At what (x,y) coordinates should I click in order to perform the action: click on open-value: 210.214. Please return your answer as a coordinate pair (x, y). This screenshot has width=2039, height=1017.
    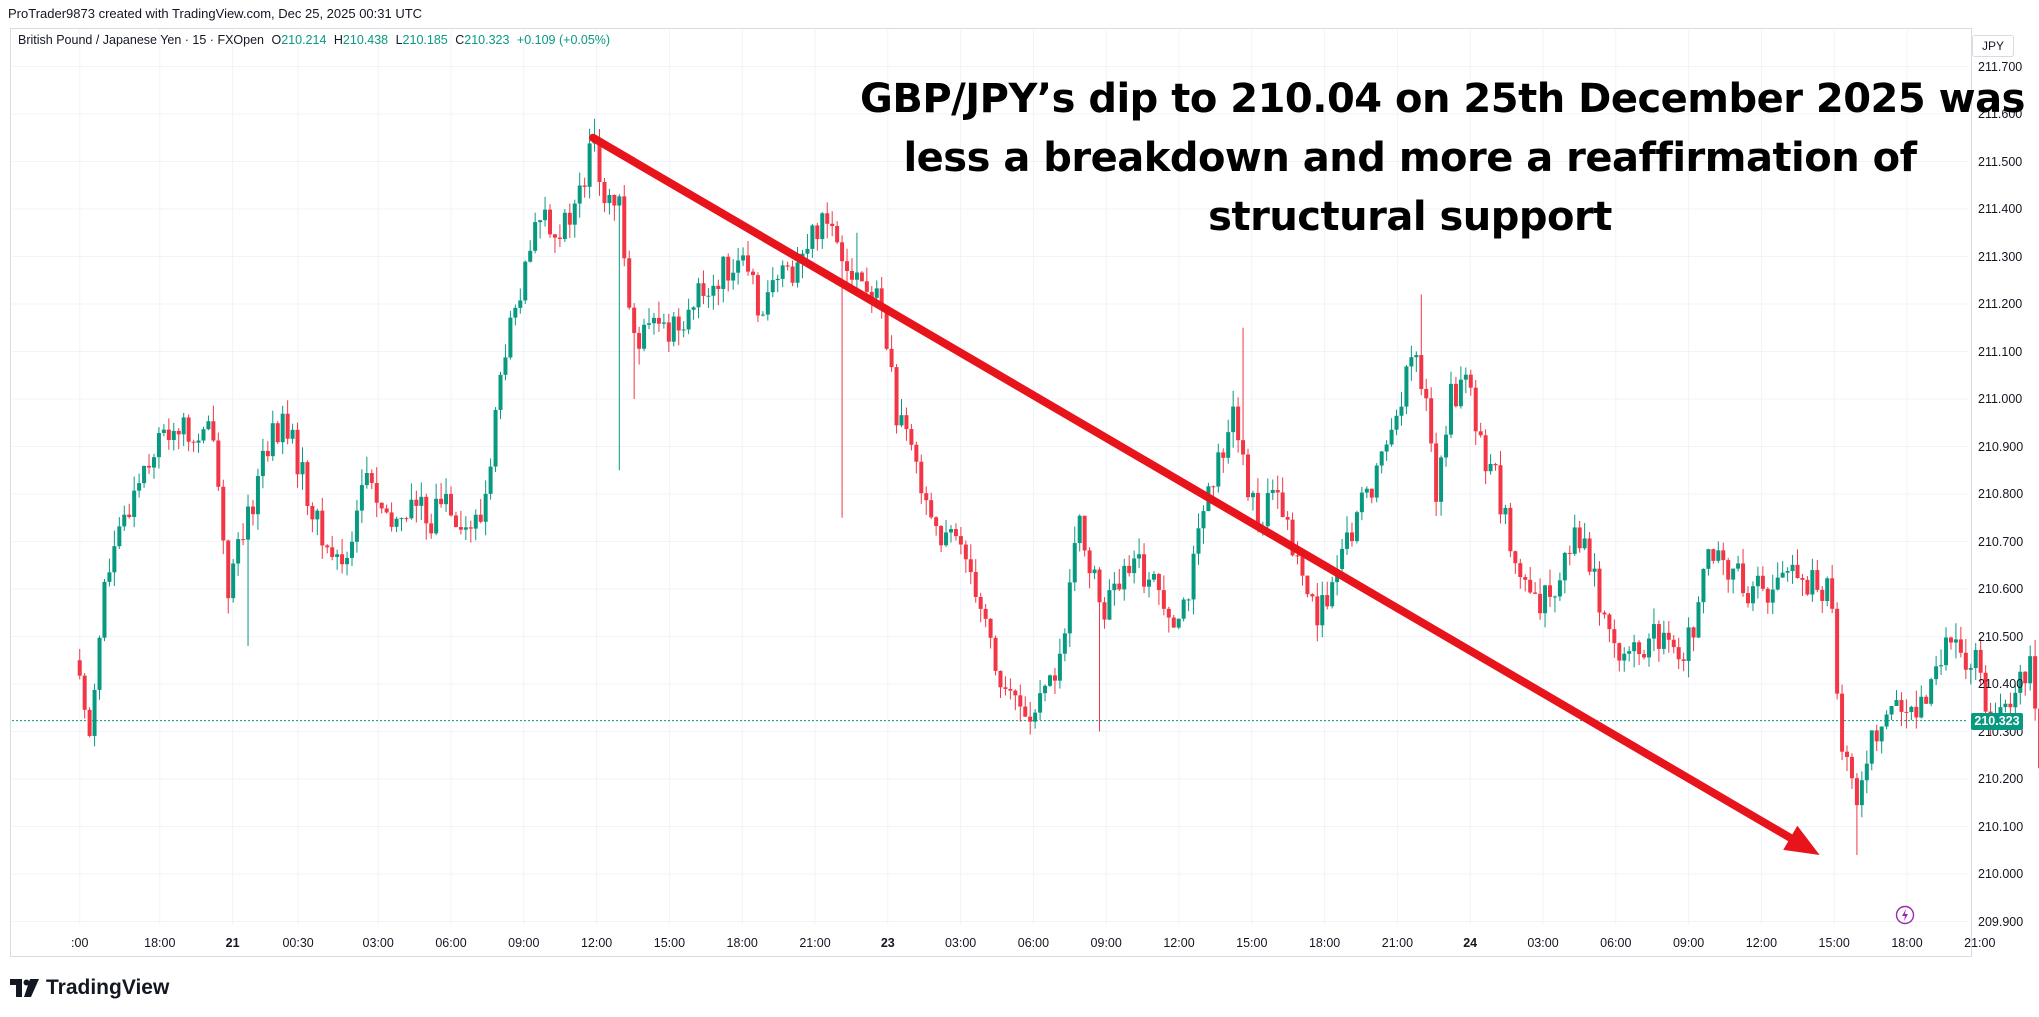
    Looking at the image, I should click on (304, 40).